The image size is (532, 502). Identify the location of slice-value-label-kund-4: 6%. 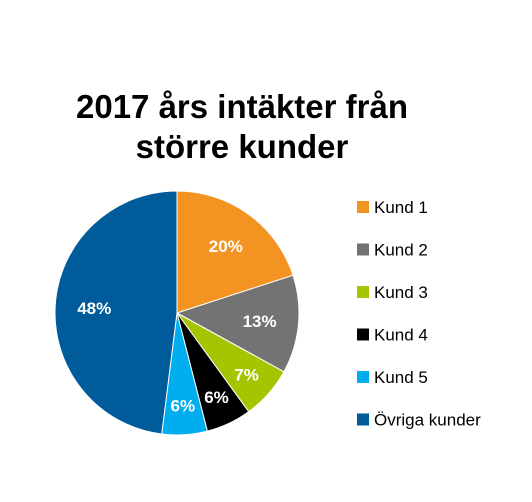
(216, 397).